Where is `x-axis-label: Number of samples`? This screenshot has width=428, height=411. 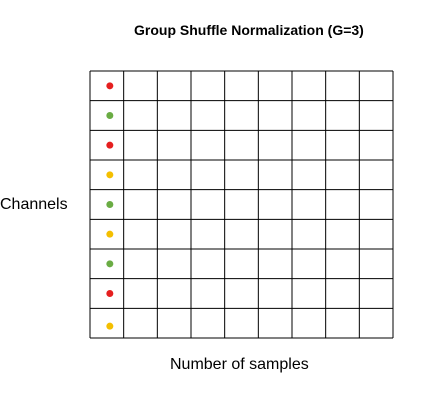 x-axis-label: Number of samples is located at coordinates (239, 364).